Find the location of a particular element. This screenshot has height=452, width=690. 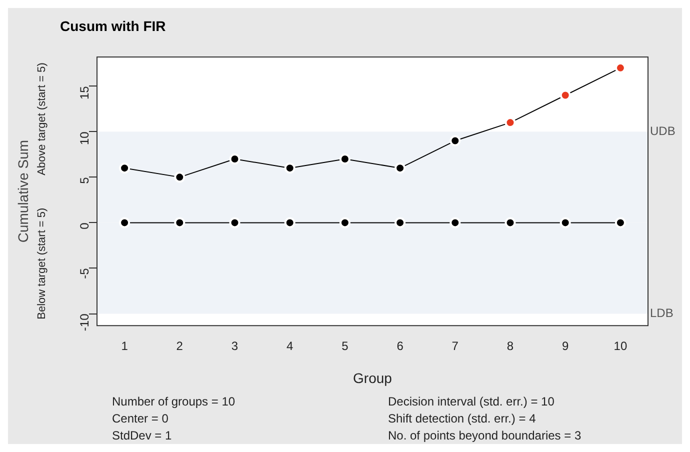

text: Below target (start = 5) is located at coordinates (42, 264).